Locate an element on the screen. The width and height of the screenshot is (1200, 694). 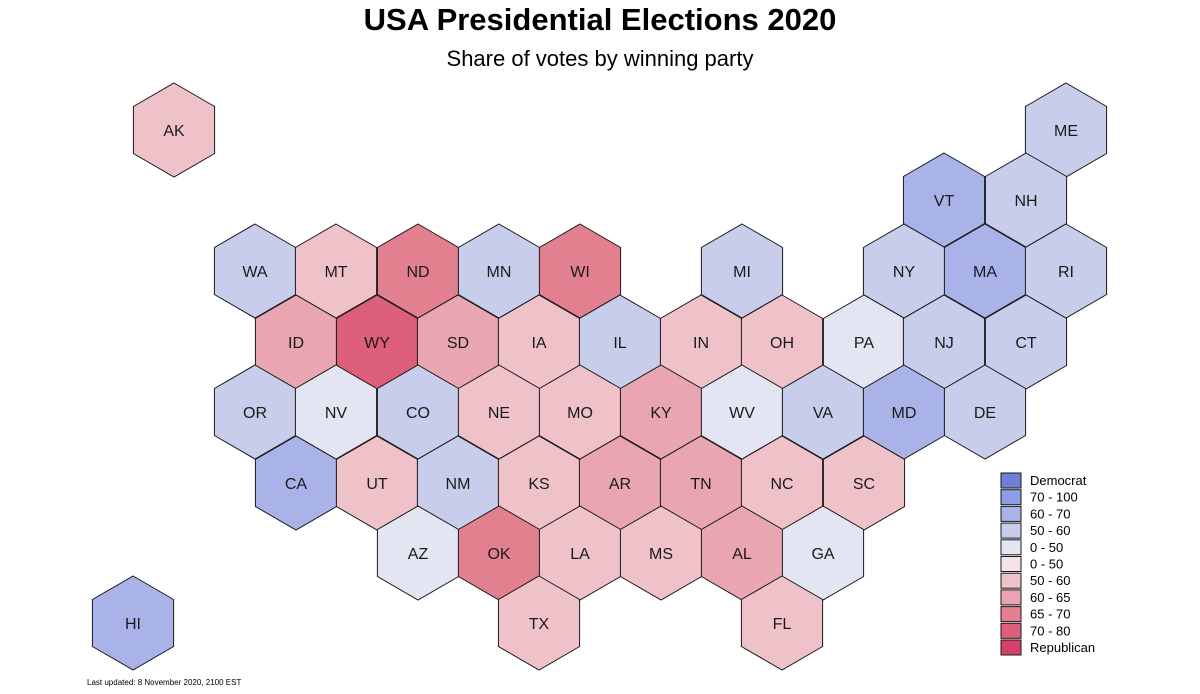
state-label: PA is located at coordinates (864, 343).